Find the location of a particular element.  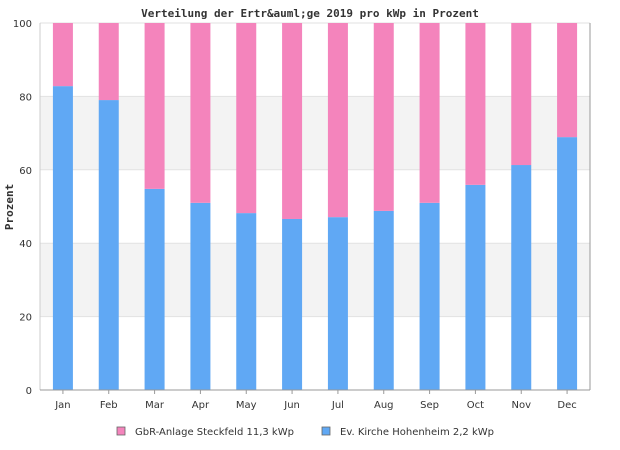

bar-hohenheim-may is located at coordinates (246, 301).